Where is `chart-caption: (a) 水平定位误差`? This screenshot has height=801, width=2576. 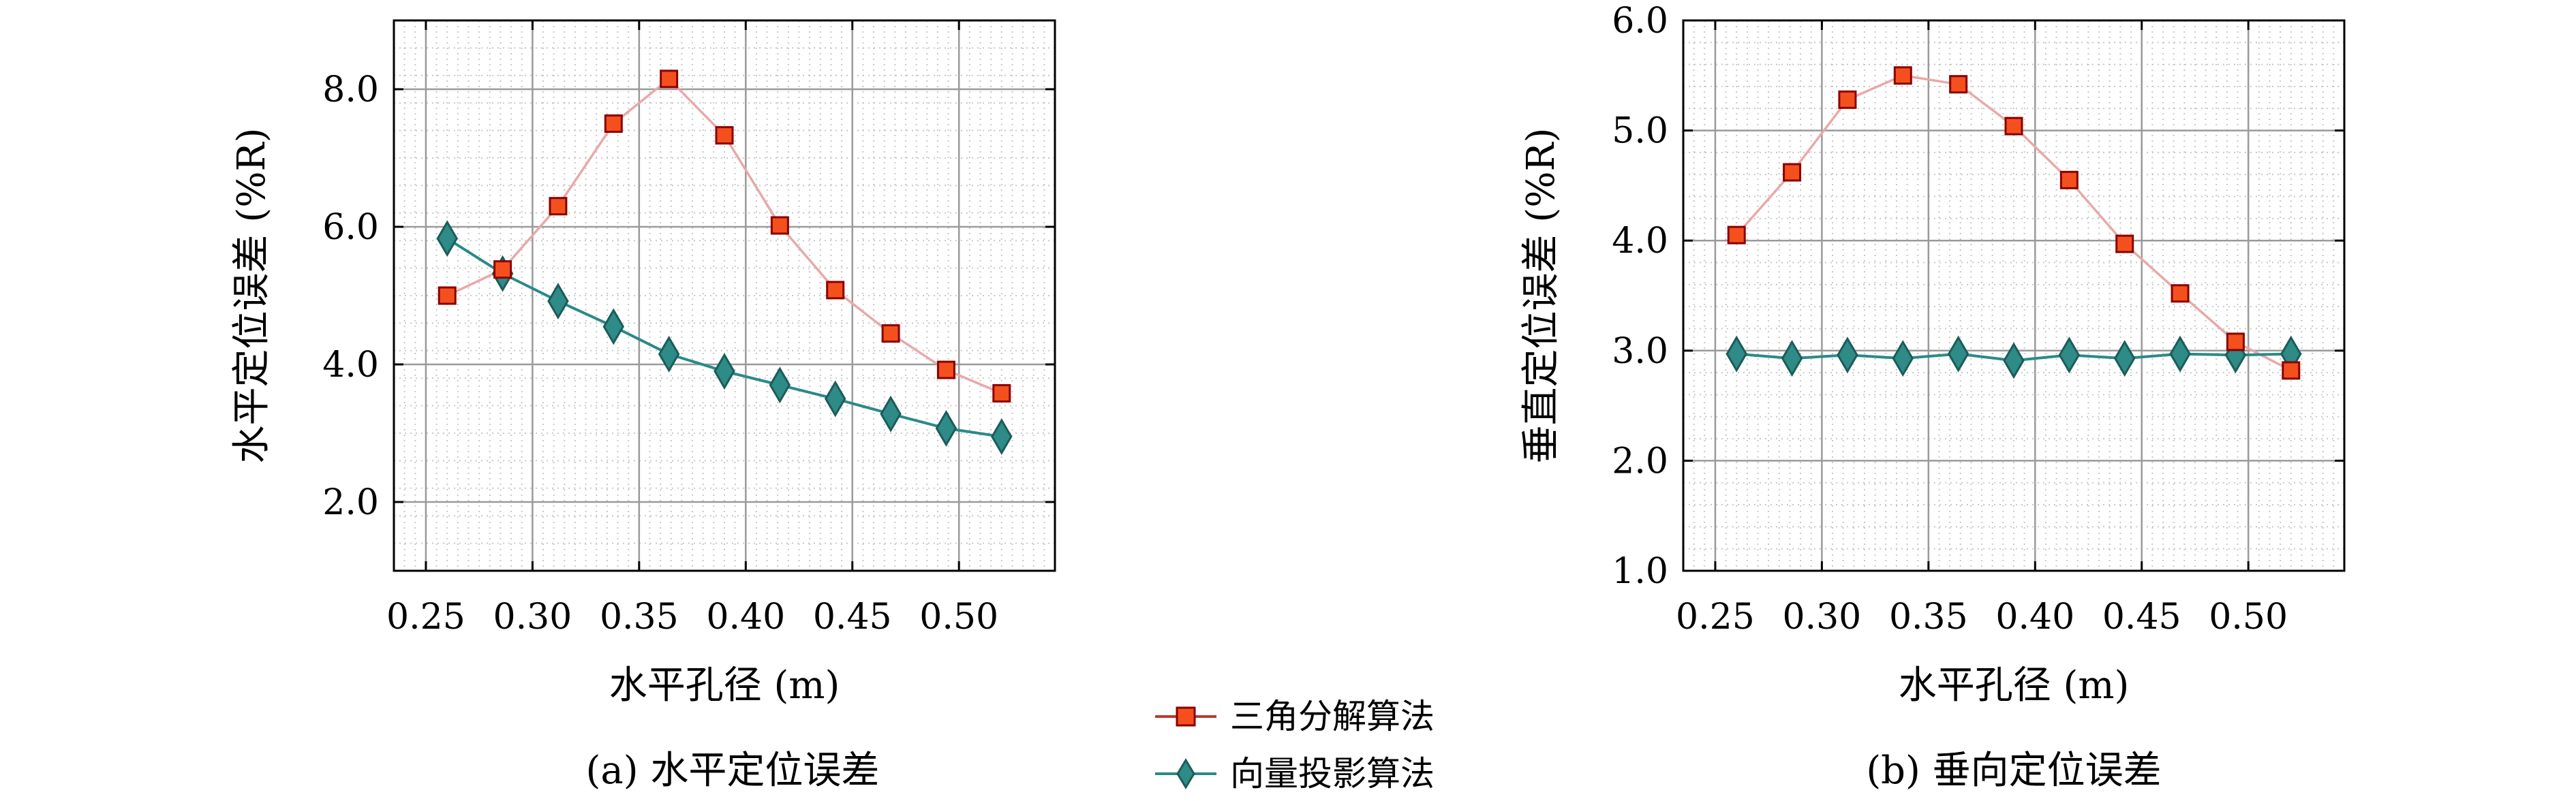 chart-caption: (a) 水平定位误差 is located at coordinates (733, 771).